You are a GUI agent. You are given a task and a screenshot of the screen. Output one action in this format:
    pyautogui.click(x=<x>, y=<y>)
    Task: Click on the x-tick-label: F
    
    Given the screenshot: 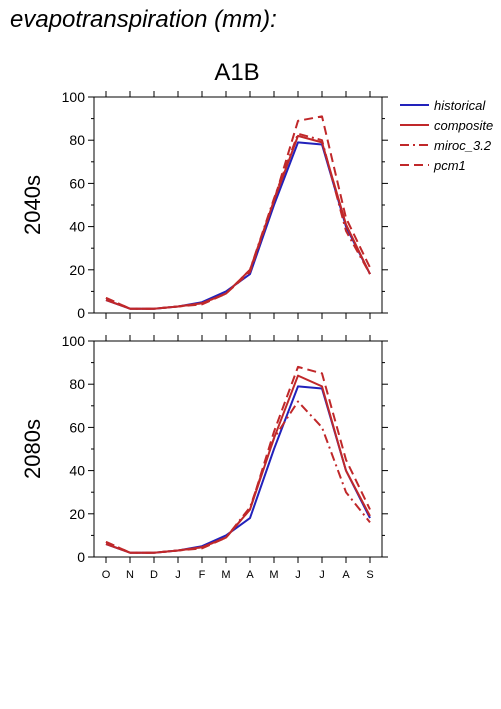 What is the action you would take?
    pyautogui.click(x=202, y=575)
    